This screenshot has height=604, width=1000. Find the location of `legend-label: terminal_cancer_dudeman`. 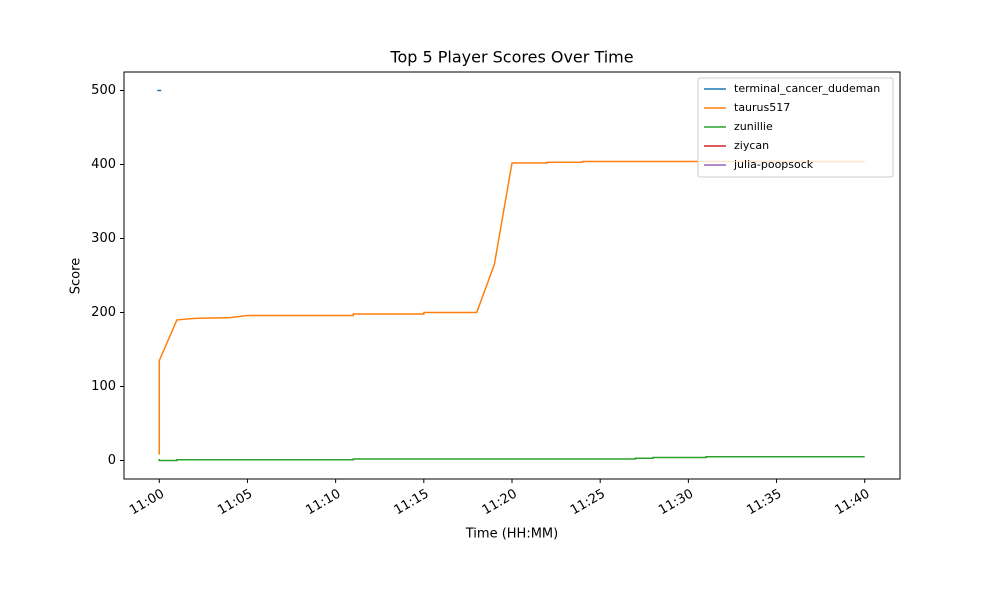

legend-label: terminal_cancer_dudeman is located at coordinates (807, 88).